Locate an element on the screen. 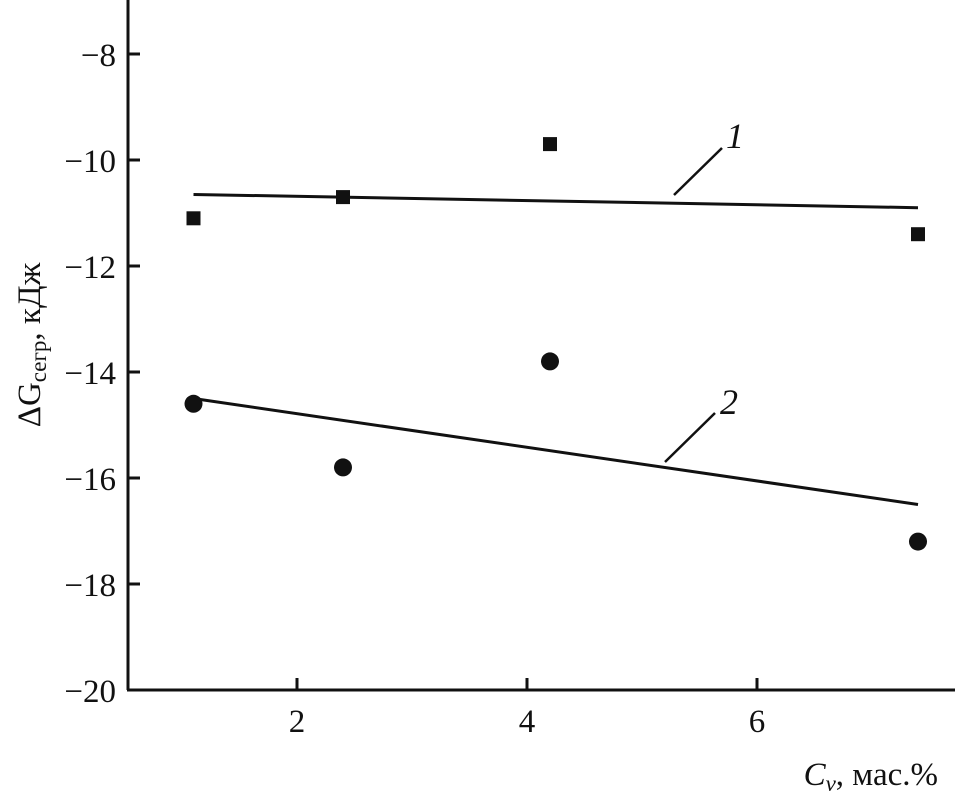 This screenshot has height=793, width=955. x-ticks: 2 4 6 is located at coordinates (527, 709).